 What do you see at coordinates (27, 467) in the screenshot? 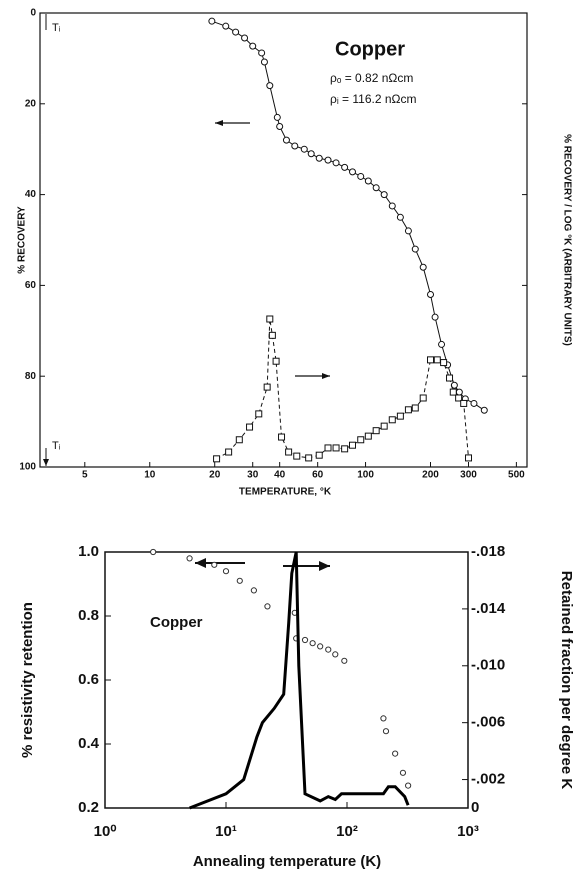
I see `y-tick-label: 100` at bounding box center [27, 467].